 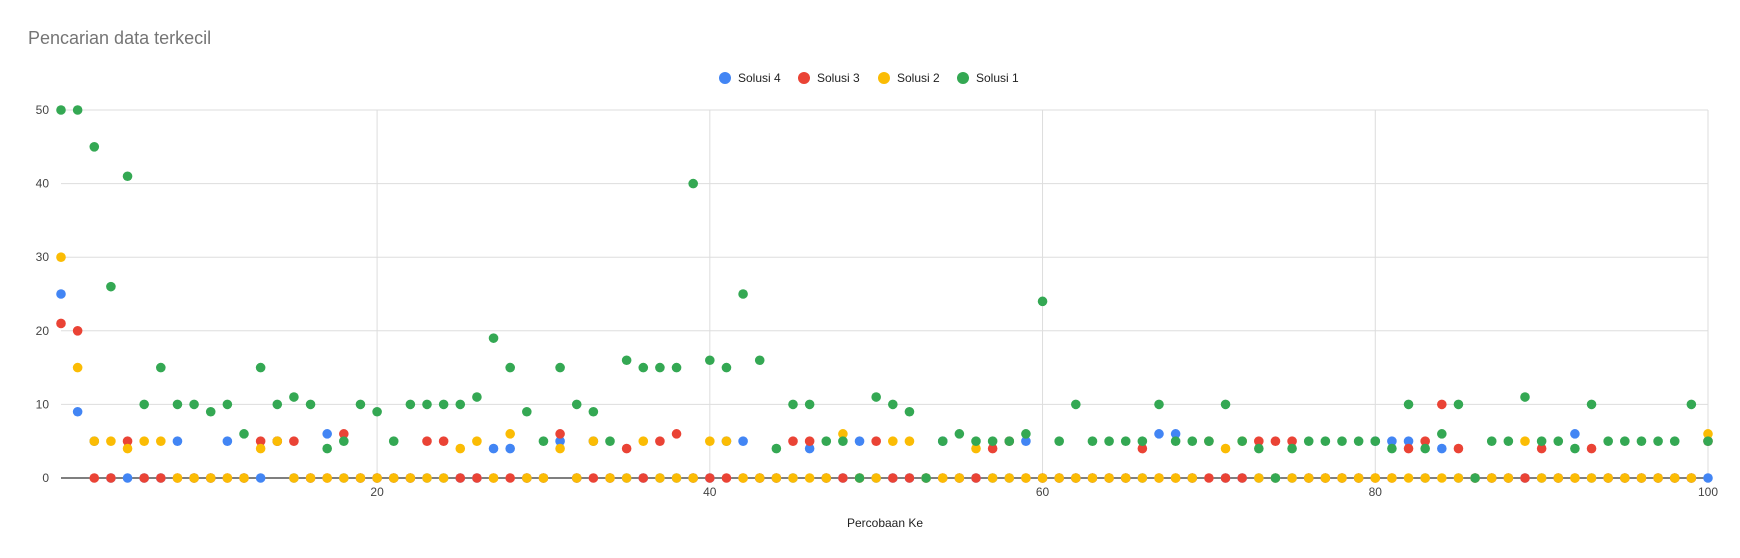 I want to click on legend: Solusi 4 Solusi 3 Solusi 2 Solusi 1, so click(x=869, y=78).